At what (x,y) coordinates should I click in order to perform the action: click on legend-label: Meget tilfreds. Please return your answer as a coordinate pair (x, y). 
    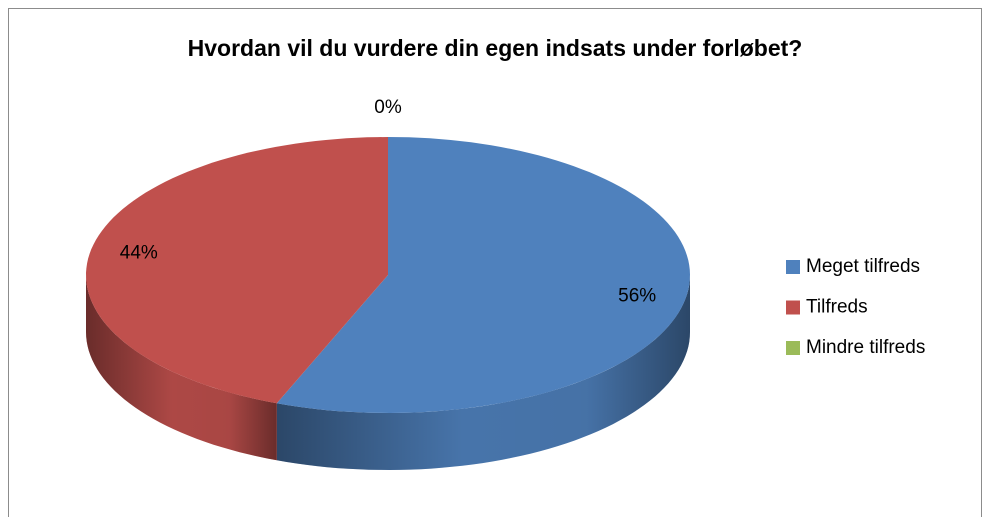
    Looking at the image, I should click on (863, 266).